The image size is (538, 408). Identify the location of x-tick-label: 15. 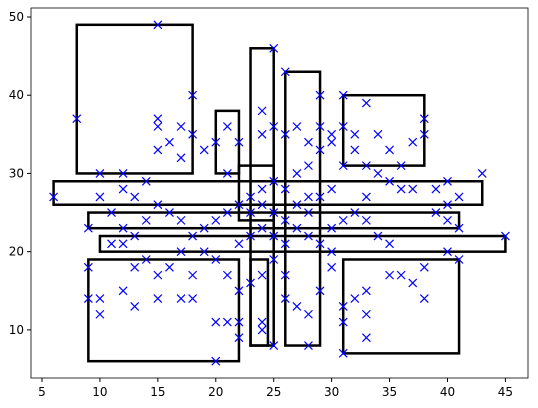
(157, 392).